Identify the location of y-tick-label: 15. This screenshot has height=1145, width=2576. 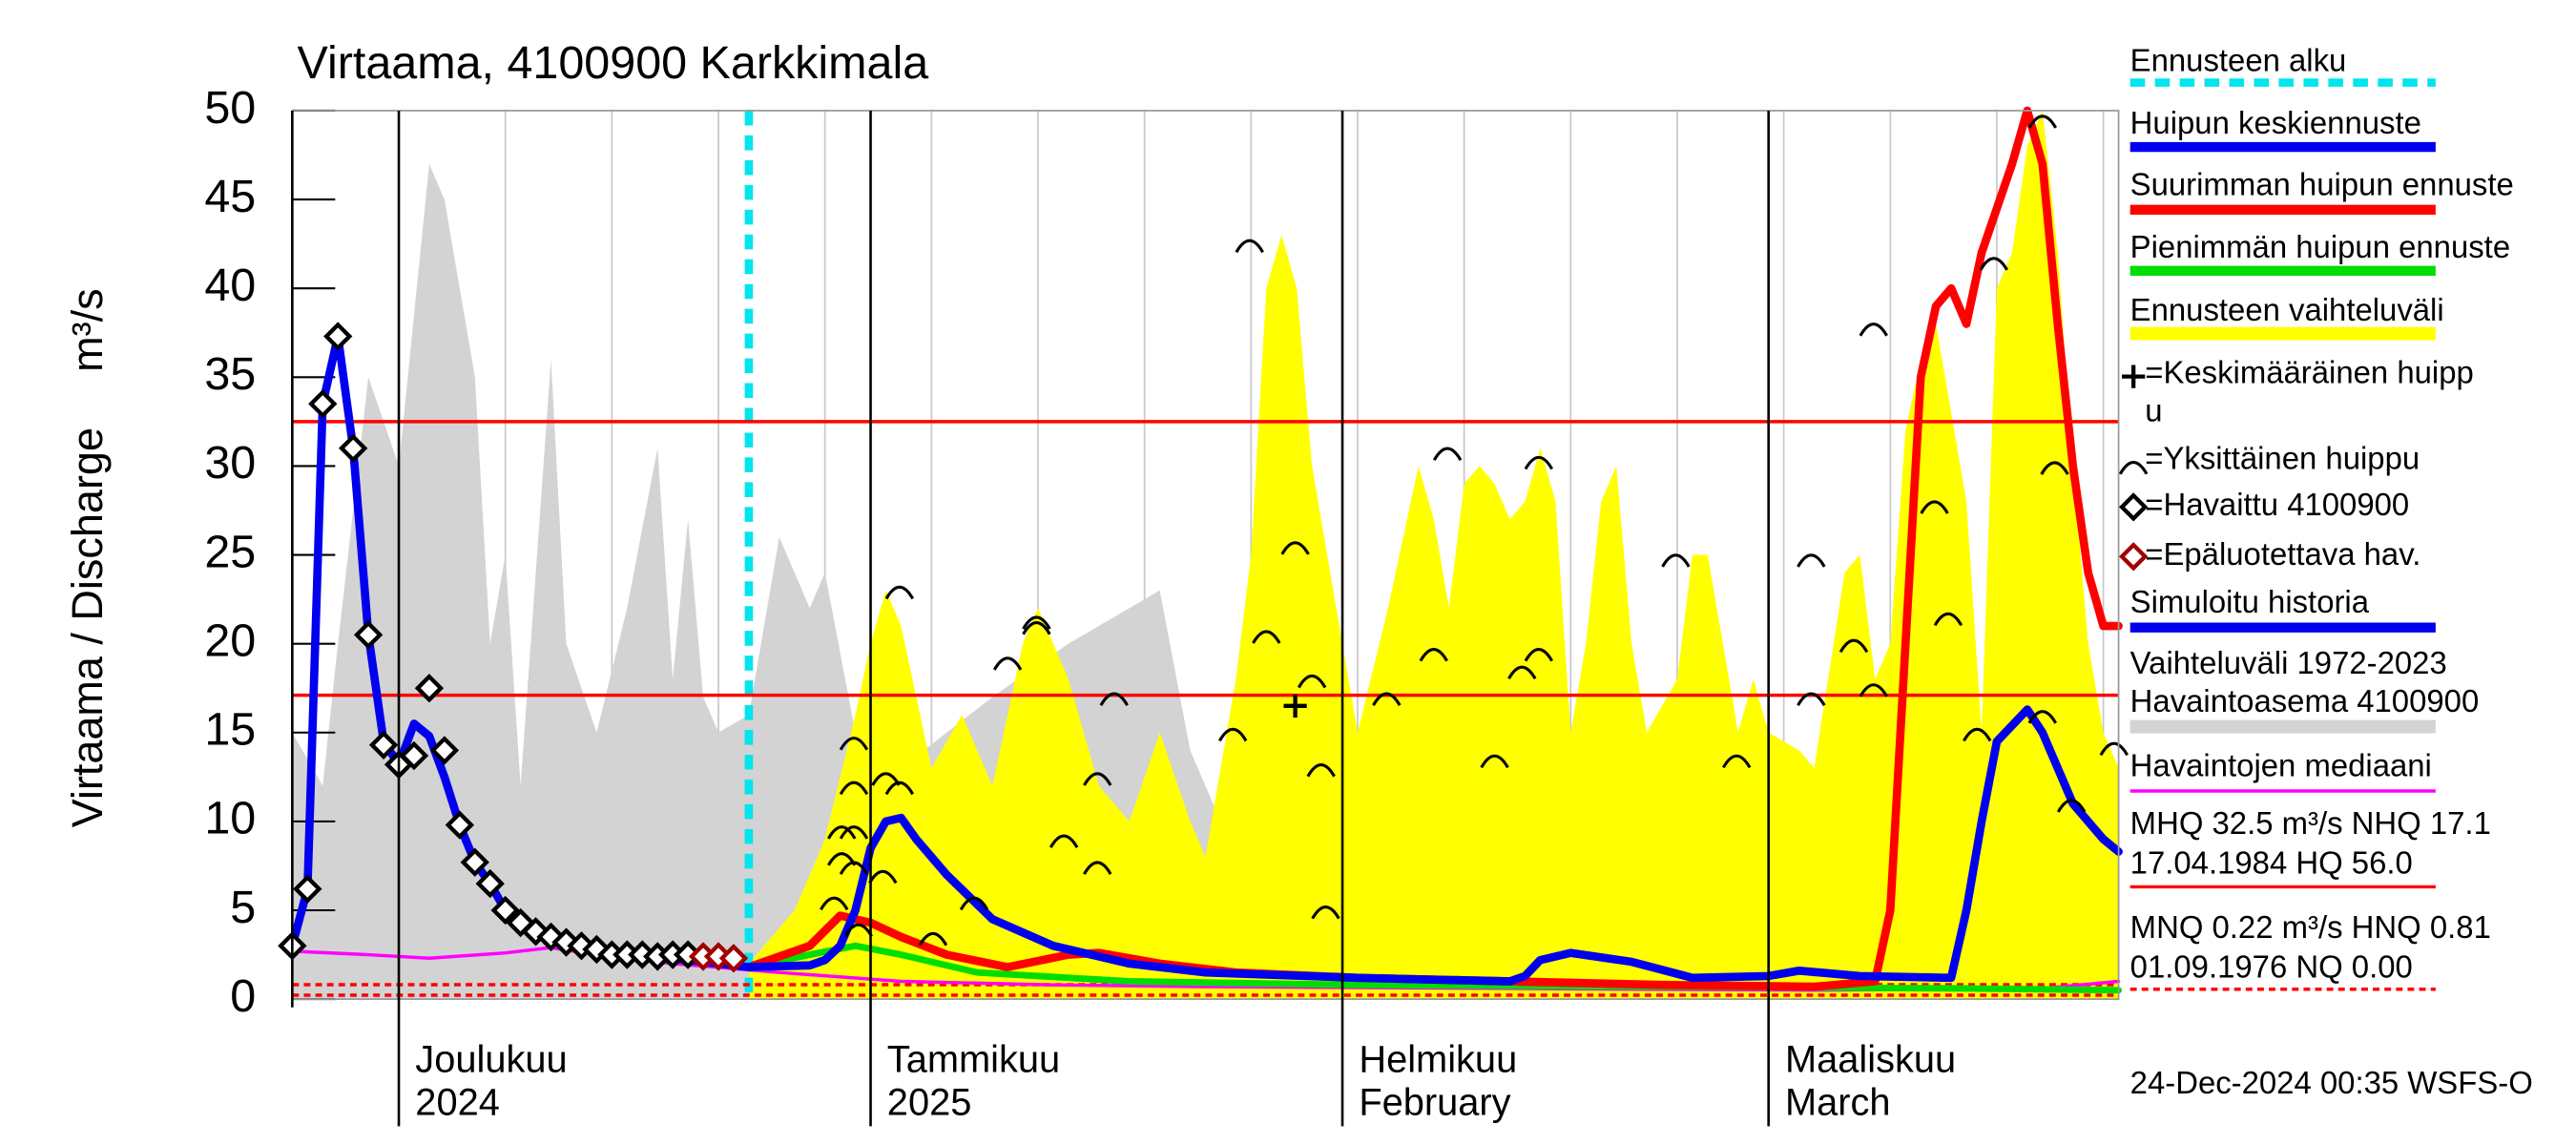
(230, 730).